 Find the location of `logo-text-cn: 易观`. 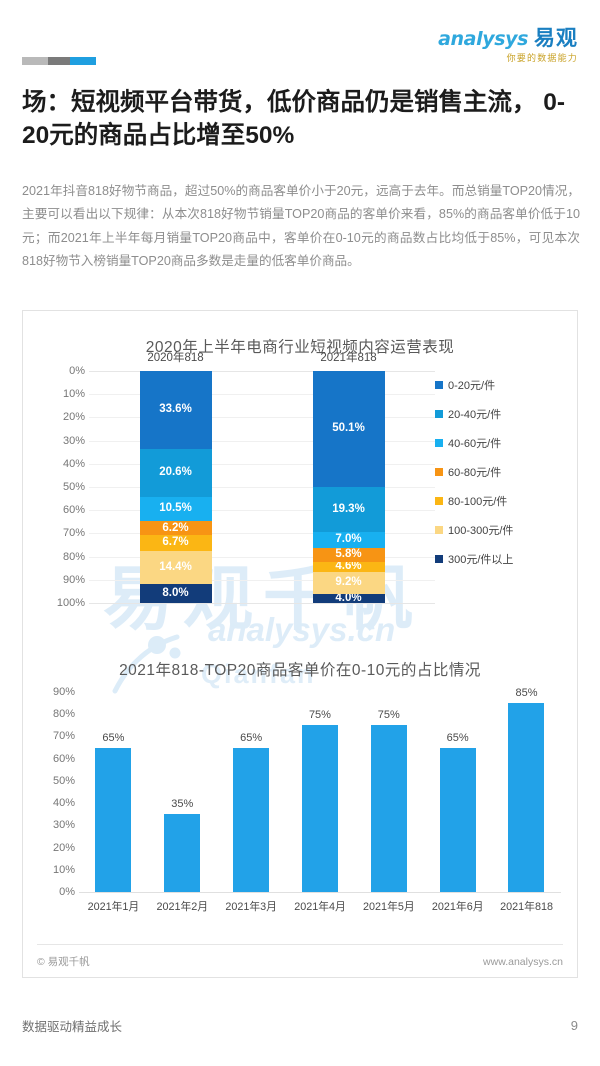

logo-text-cn: 易观 is located at coordinates (556, 38).